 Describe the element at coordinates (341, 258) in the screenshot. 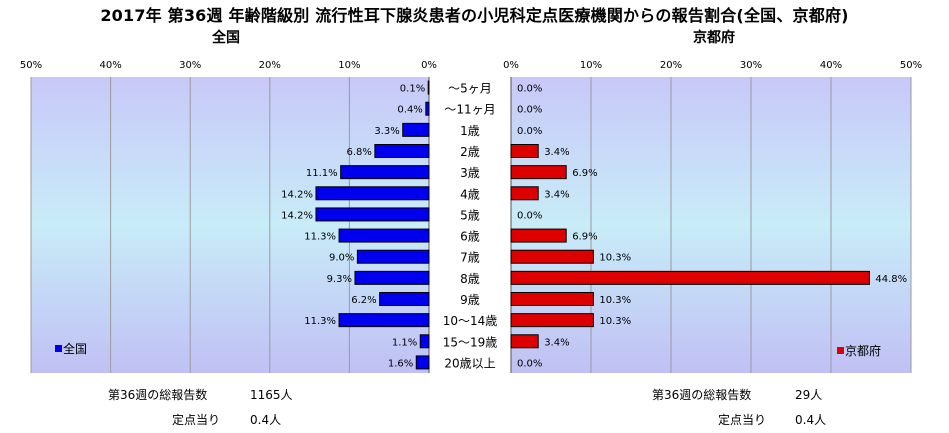

I see `national-value-label: 9.0%` at that location.